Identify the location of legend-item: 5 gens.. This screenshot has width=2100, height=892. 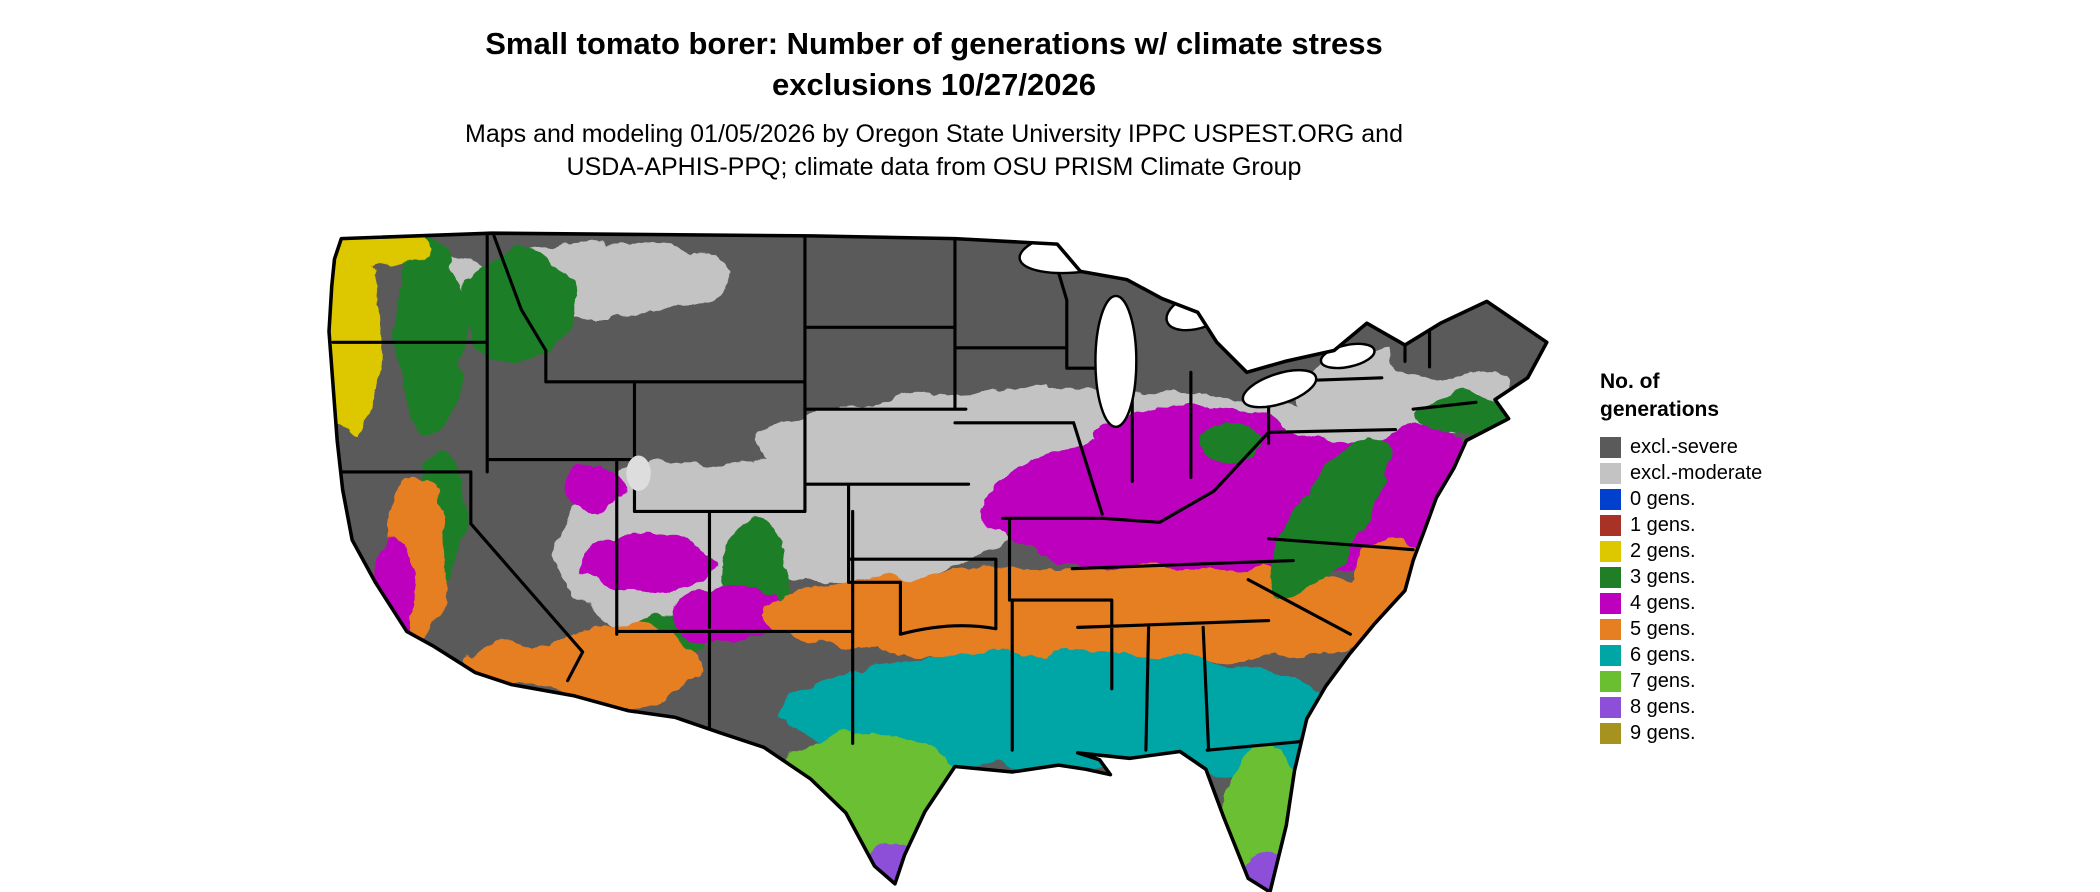
(1681, 630).